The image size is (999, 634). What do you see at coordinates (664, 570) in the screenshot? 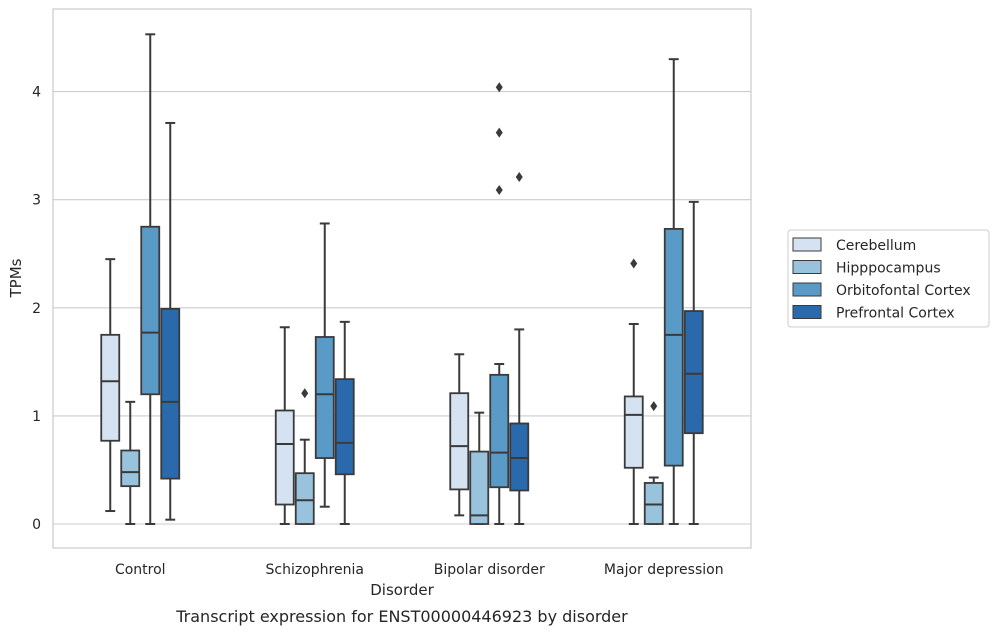
I see `x-tick-label: Major depression` at bounding box center [664, 570].